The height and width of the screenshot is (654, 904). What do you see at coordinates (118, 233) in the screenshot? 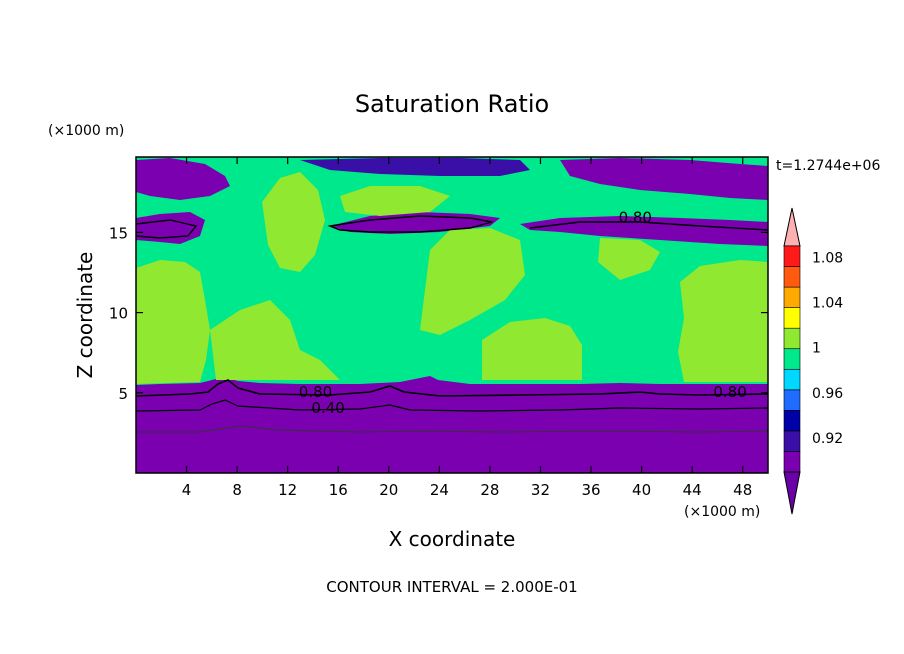
I see `y-tick-label: 15` at bounding box center [118, 233].